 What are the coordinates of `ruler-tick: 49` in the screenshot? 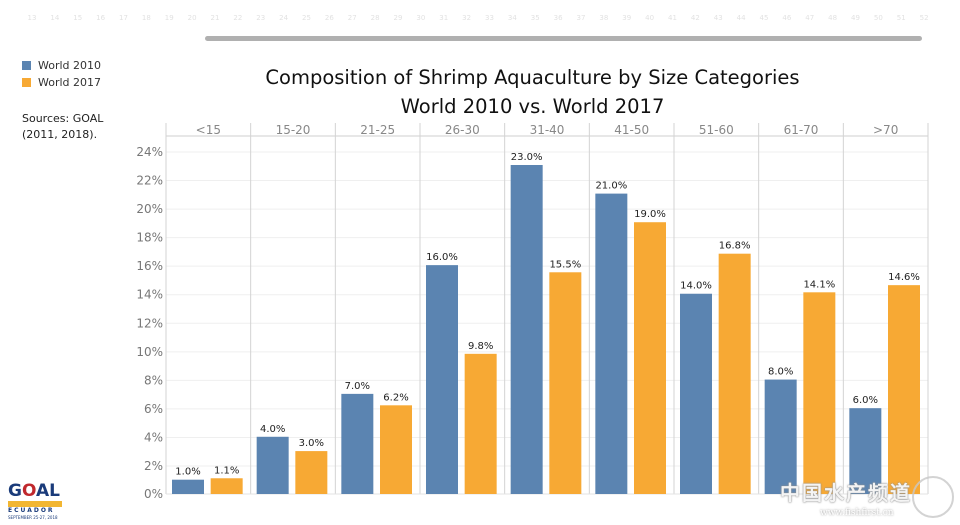 It's located at (855, 18).